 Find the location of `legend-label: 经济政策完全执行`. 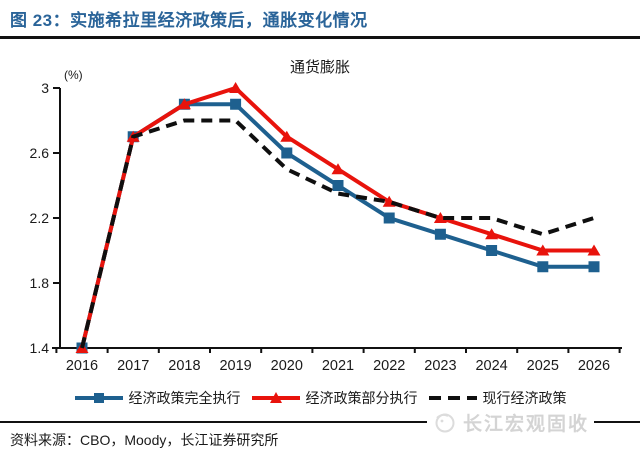

legend-label: 经济政策完全执行 is located at coordinates (184, 398).